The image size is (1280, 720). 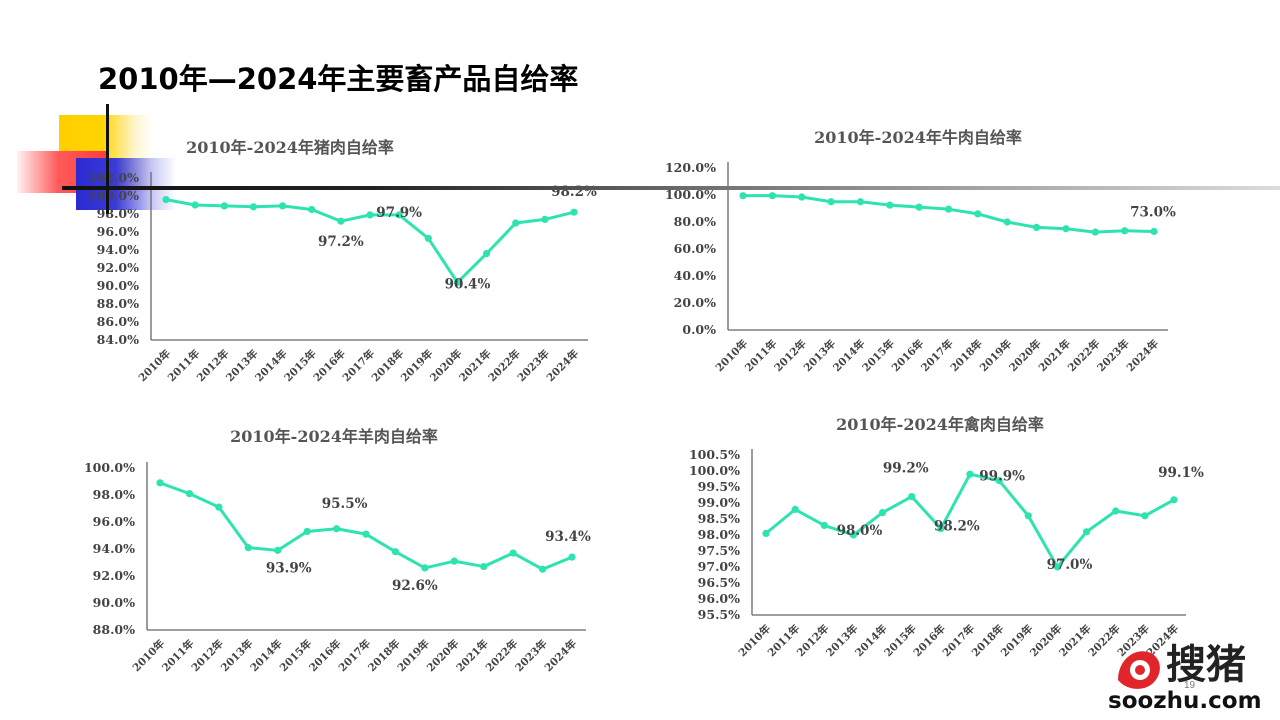 What do you see at coordinates (1070, 565) in the screenshot?
I see `poultry-data-label: 97.0%` at bounding box center [1070, 565].